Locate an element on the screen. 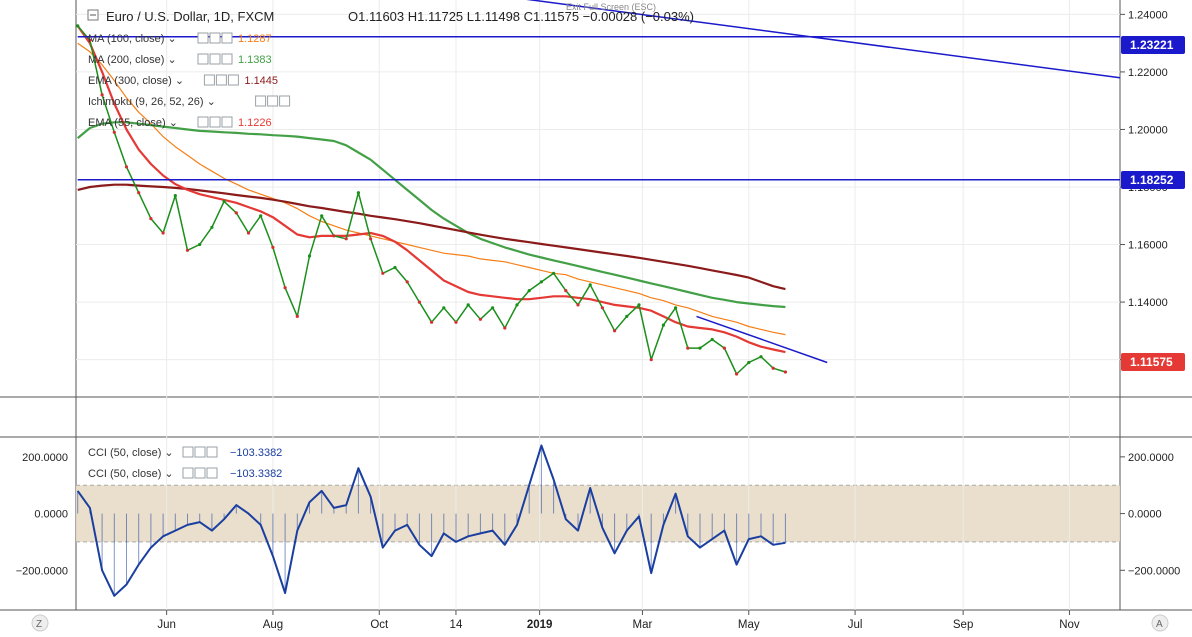  cci-line is located at coordinates (431, 520).